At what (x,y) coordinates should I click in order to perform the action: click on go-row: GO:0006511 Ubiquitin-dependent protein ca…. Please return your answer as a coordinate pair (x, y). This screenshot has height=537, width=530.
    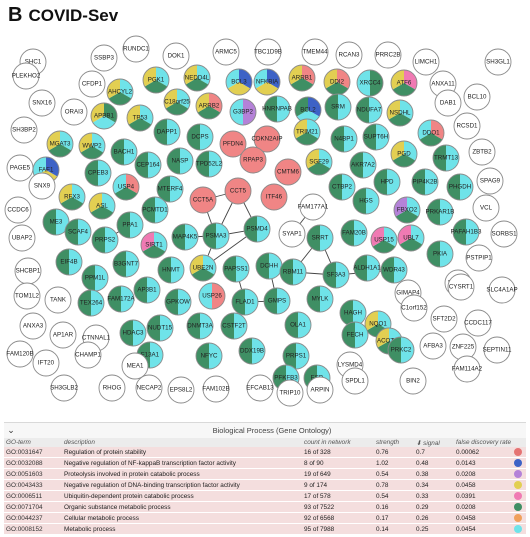
    Looking at the image, I should click on (265, 496).